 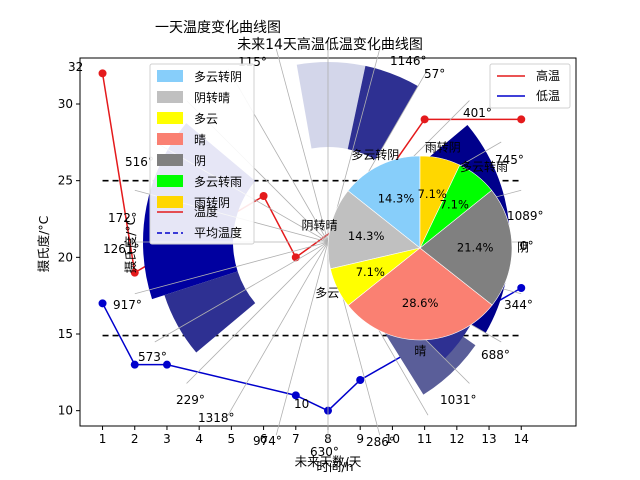 What do you see at coordinates (443, 147) in the screenshot?
I see `pie-category-label: 雨转阴` at bounding box center [443, 147].